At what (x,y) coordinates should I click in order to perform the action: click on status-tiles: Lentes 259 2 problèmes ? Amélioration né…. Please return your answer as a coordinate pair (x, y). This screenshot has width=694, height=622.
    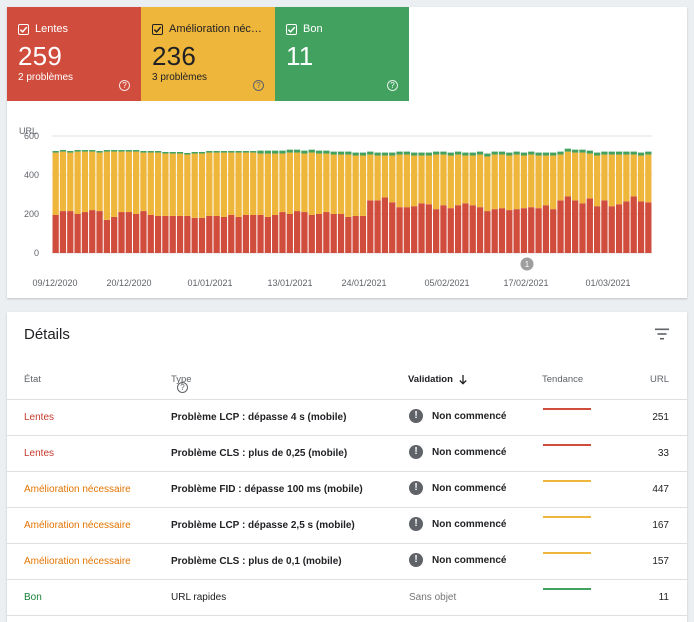
    Looking at the image, I should click on (208, 54).